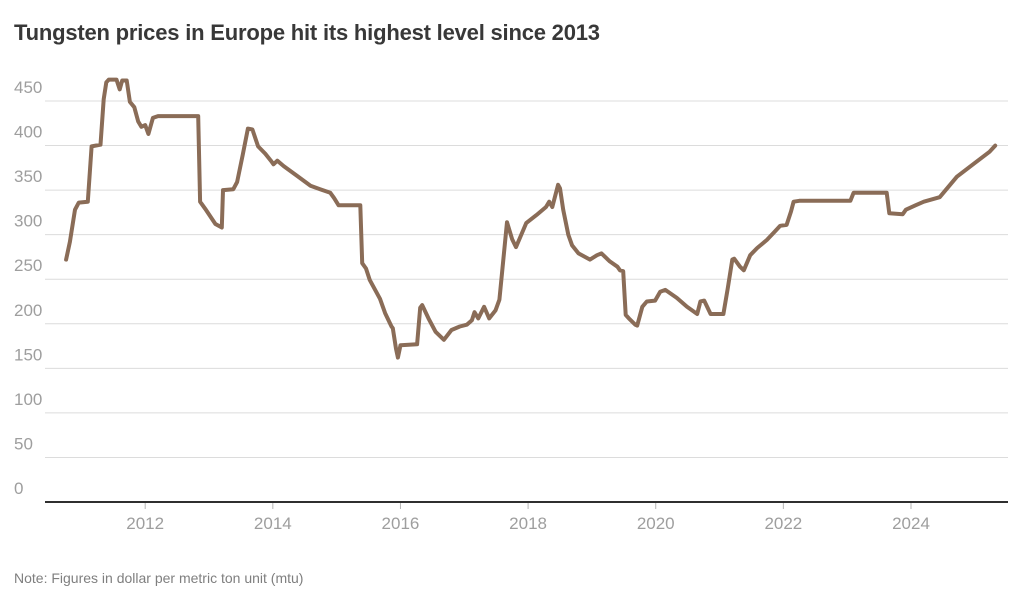 The image size is (1024, 606). Describe the element at coordinates (28, 288) in the screenshot. I see `y-axis-labels: 0 50 100 150 200 250 300 350 400 450` at that location.